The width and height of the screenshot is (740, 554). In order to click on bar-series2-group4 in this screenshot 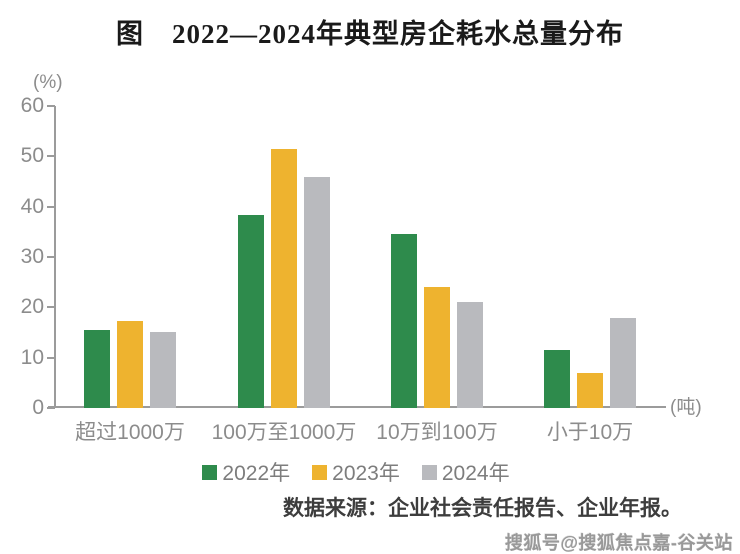, I will do `click(590, 390)`.